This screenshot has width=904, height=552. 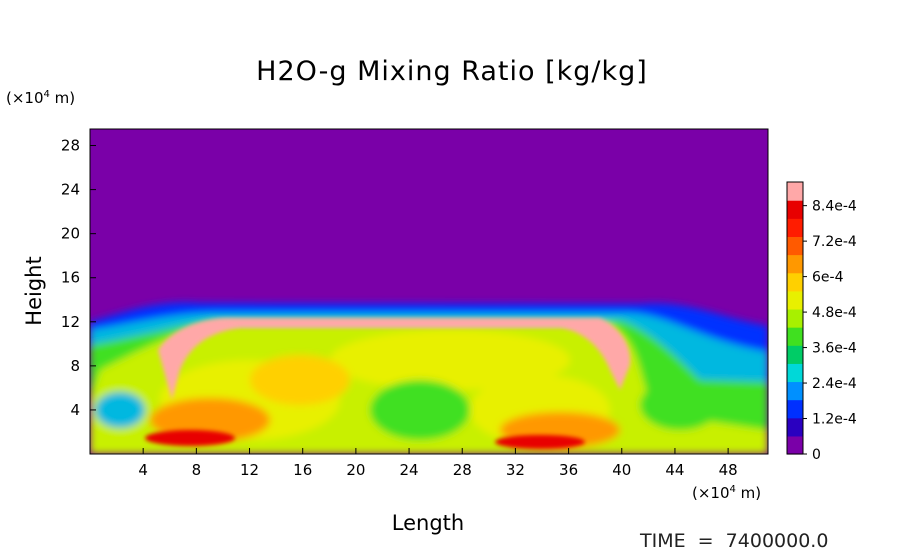 I want to click on colorbar-tick-label: 7.2e-4, so click(x=834, y=242).